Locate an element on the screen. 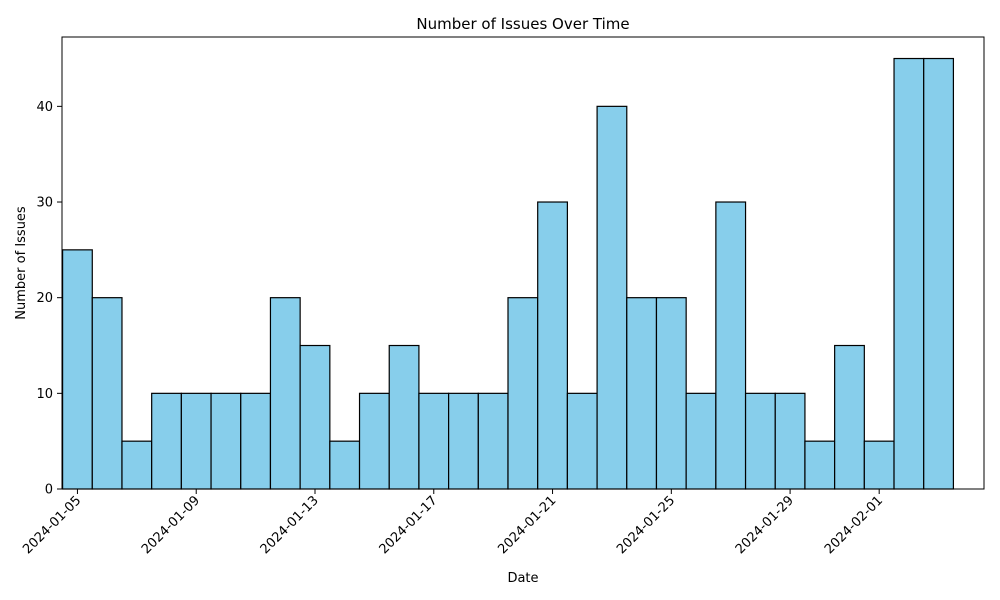 The image size is (1000, 600). y-tick-label: 40 is located at coordinates (44, 107).